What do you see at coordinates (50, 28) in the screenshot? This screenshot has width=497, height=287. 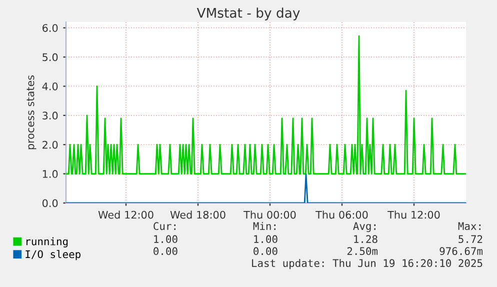 I see `y-tick-label: 6.0` at bounding box center [50, 28].